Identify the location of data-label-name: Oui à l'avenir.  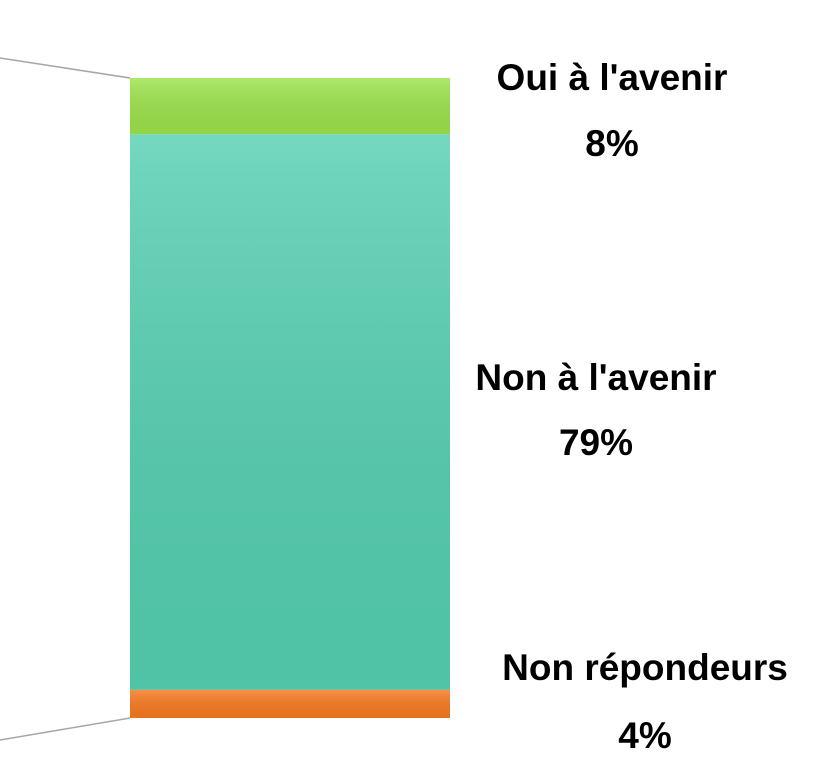
(612, 77).